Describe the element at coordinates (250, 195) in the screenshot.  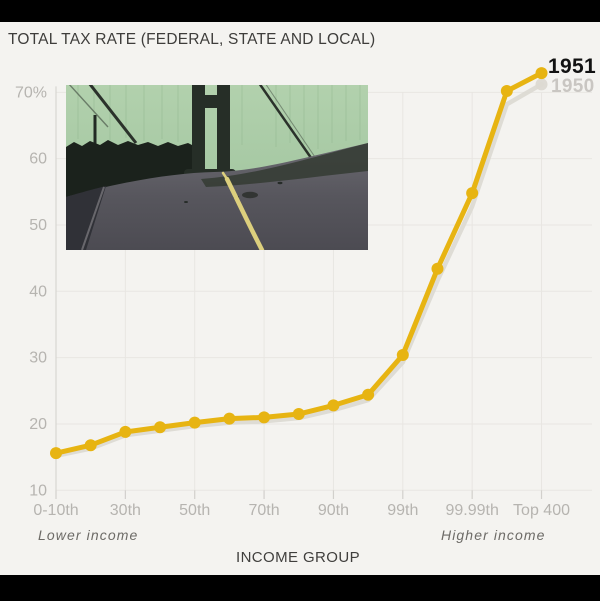
I see `car-silhouette` at that location.